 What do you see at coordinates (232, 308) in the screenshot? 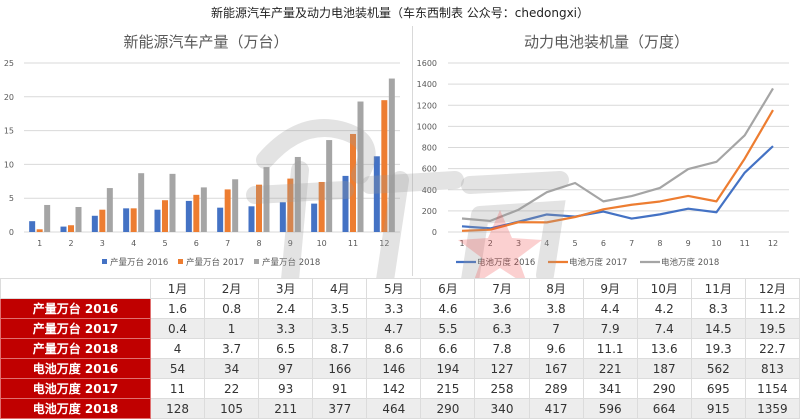
I see `table-cell: 0.8` at bounding box center [232, 308].